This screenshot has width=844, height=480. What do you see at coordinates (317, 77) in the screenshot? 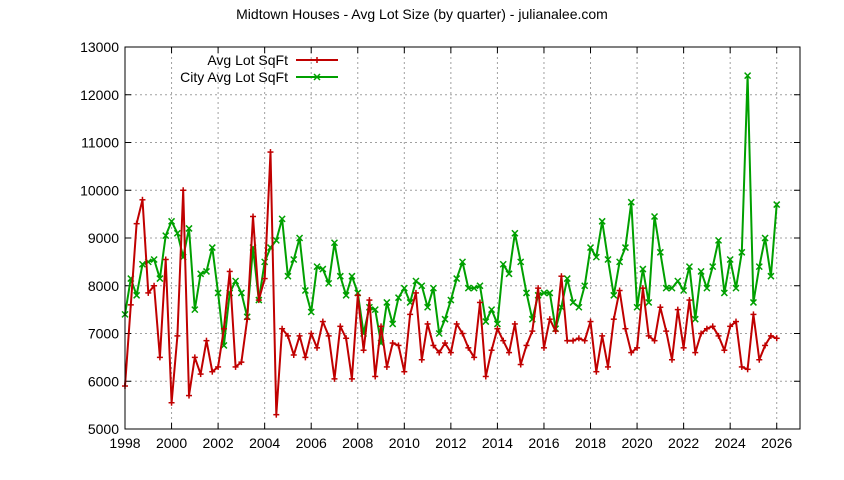
I see `legend-marker` at bounding box center [317, 77].